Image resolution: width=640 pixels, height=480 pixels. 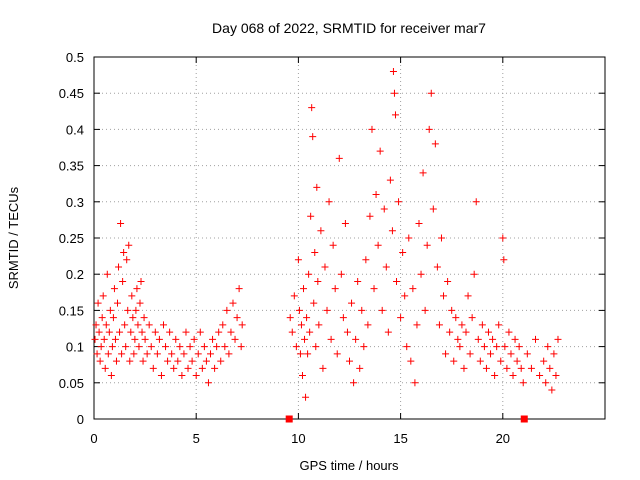 I want to click on zero-value-marker, so click(x=289, y=419).